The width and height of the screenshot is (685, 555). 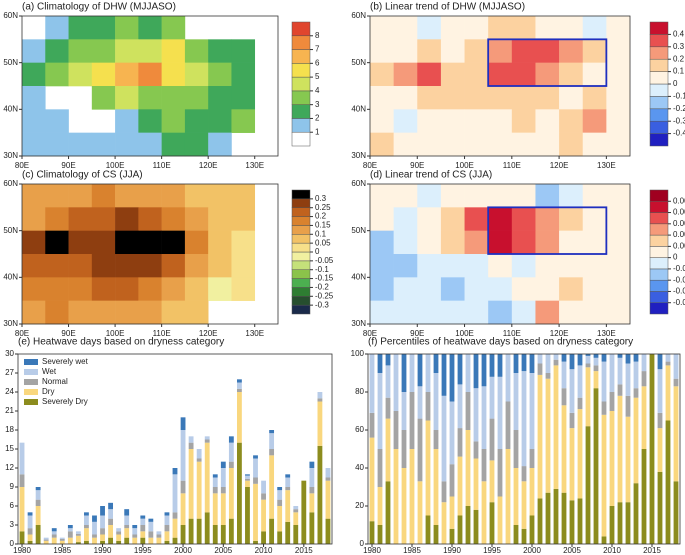 I want to click on x-tick-label: 2005, so click(x=223, y=550).